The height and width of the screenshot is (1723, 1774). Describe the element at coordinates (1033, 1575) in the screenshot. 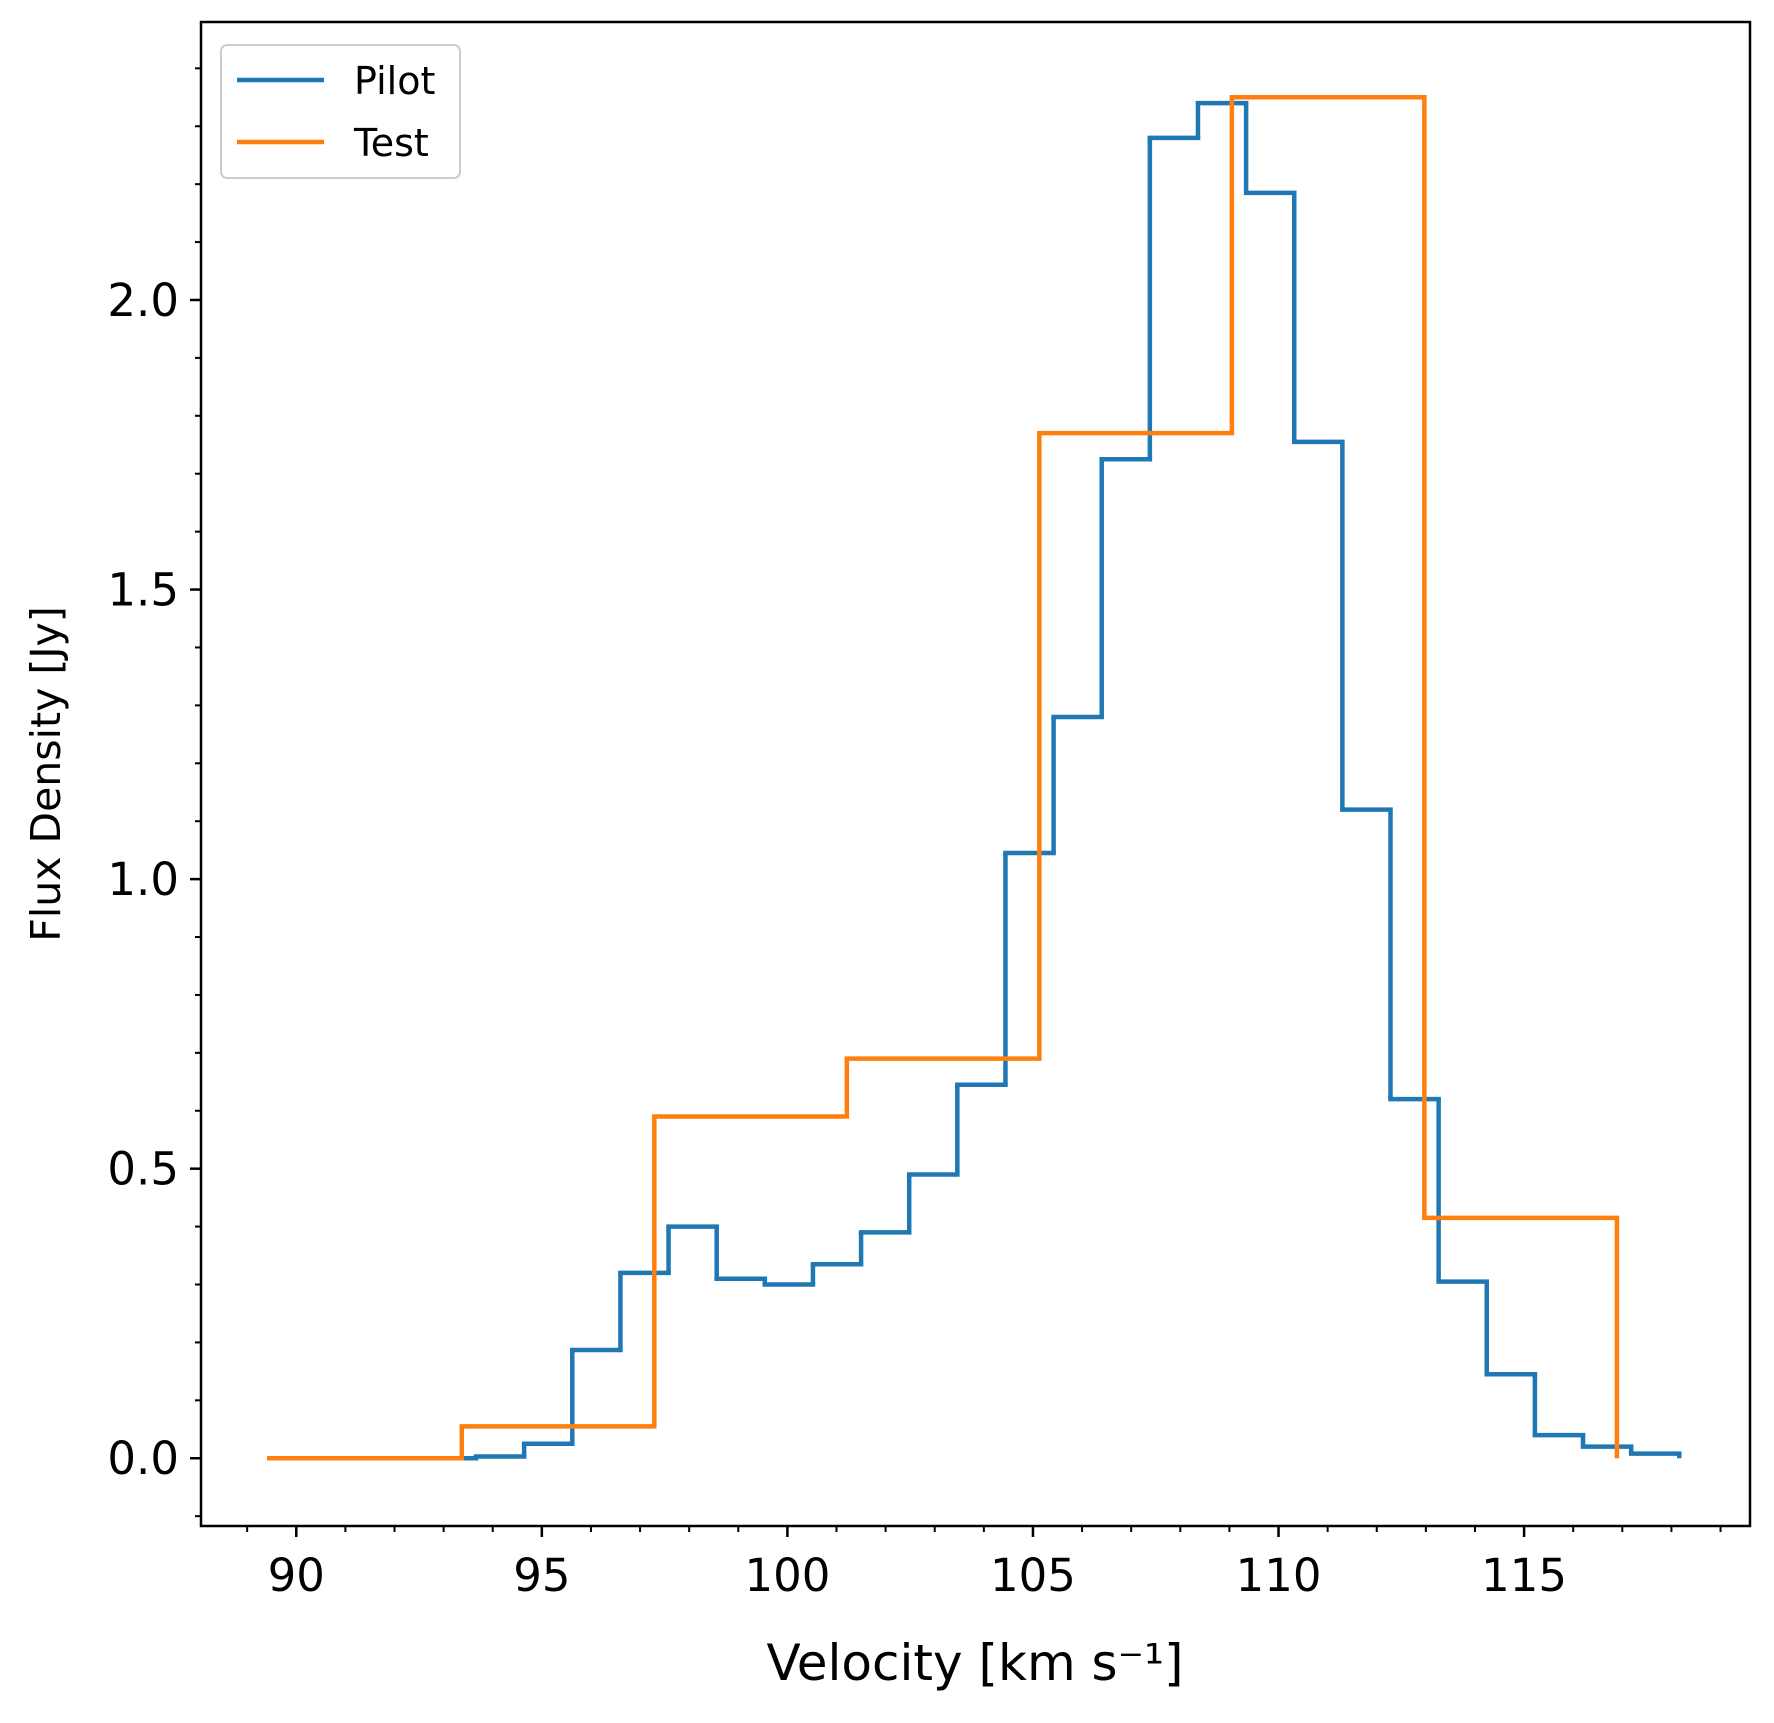

I see `x-tick-label: 105` at that location.